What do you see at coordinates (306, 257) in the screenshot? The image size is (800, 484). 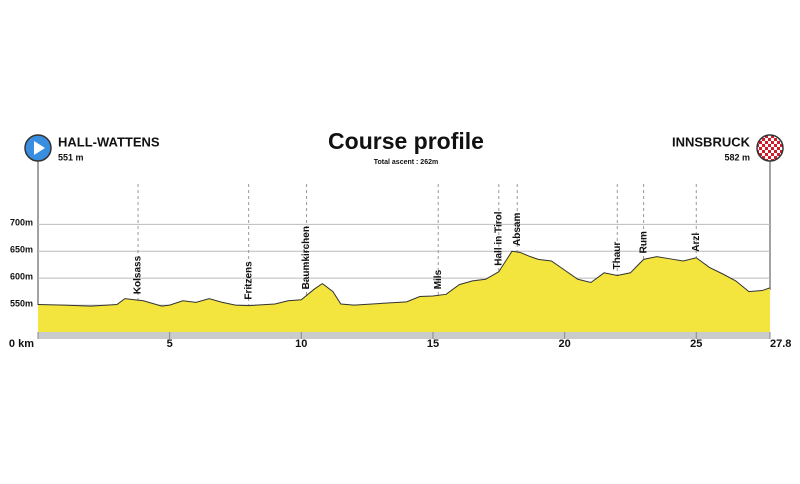 I see `place-label: Baumkirchen` at bounding box center [306, 257].